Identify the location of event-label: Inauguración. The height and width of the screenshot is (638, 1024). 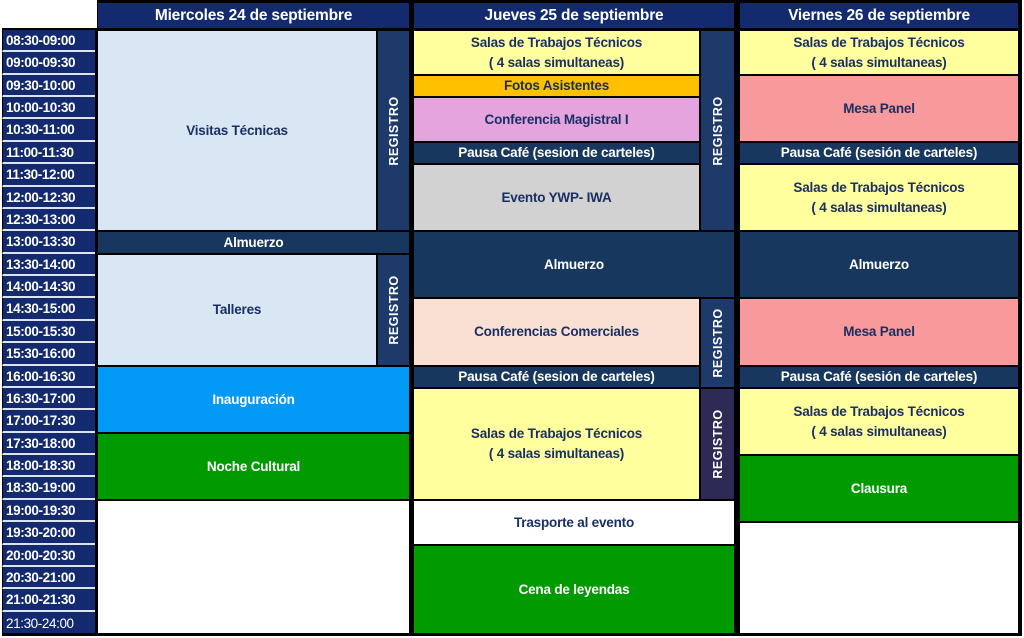
(253, 399).